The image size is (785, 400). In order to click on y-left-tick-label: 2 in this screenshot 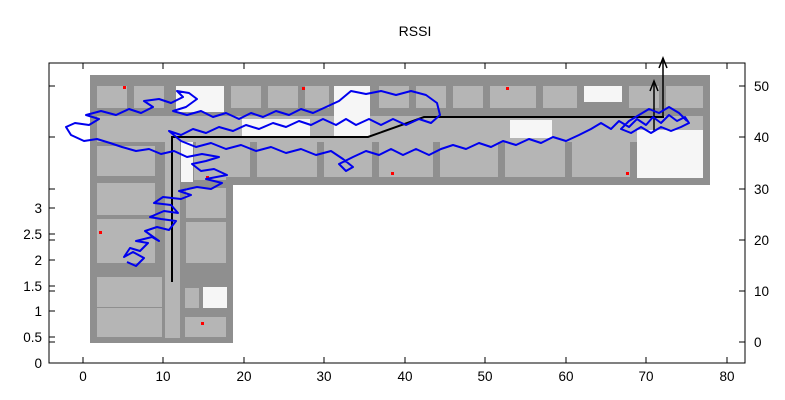, I will do `click(38, 260)`.